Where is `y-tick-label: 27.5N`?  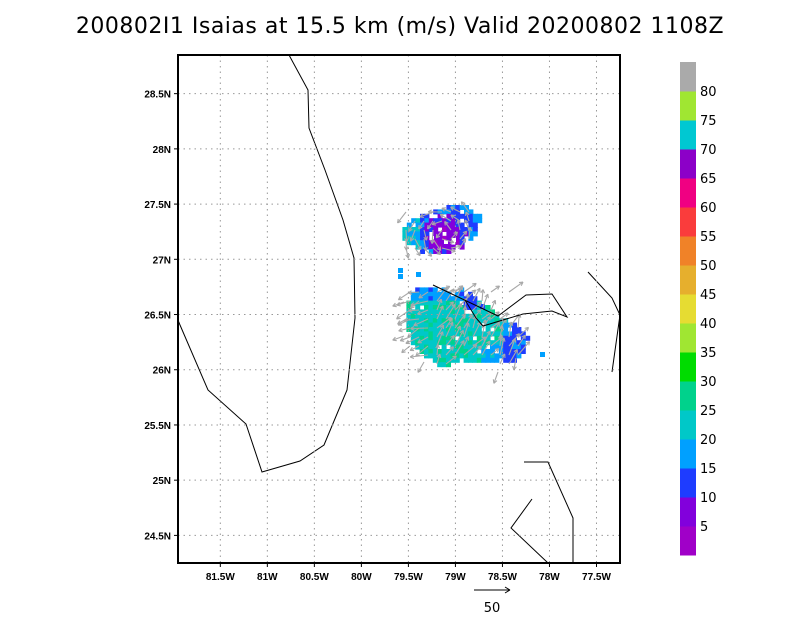
y-tick-label: 27.5N is located at coordinates (157, 205).